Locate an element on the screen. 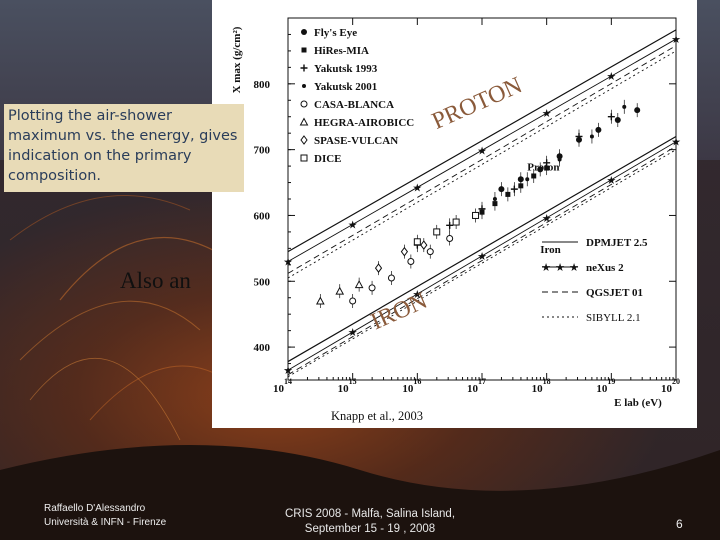 This screenshot has width=720, height=540. legend-entry-text: Yakutsk 1993 is located at coordinates (346, 69).